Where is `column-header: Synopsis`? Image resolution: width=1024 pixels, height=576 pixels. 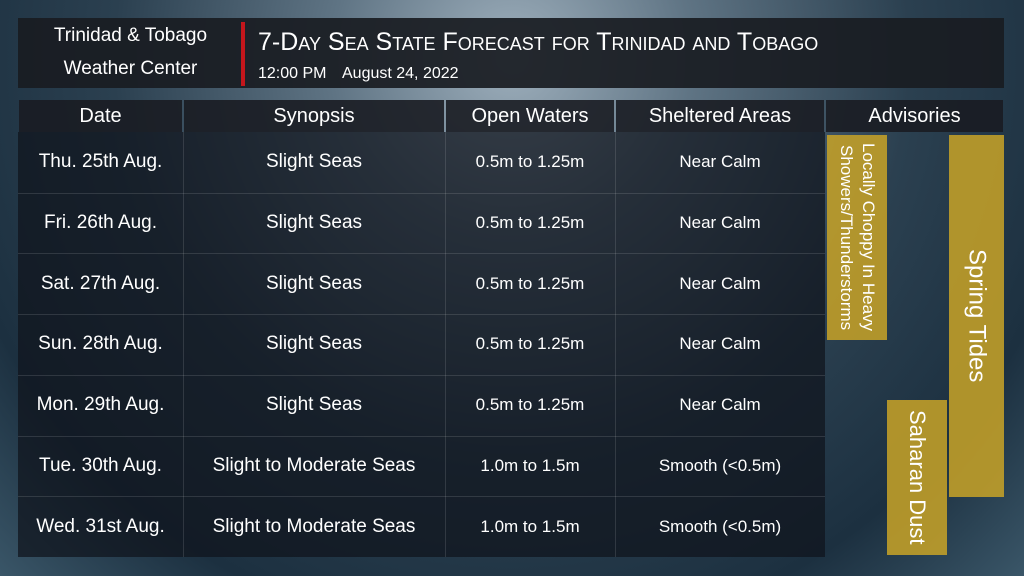 column-header: Synopsis is located at coordinates (314, 115).